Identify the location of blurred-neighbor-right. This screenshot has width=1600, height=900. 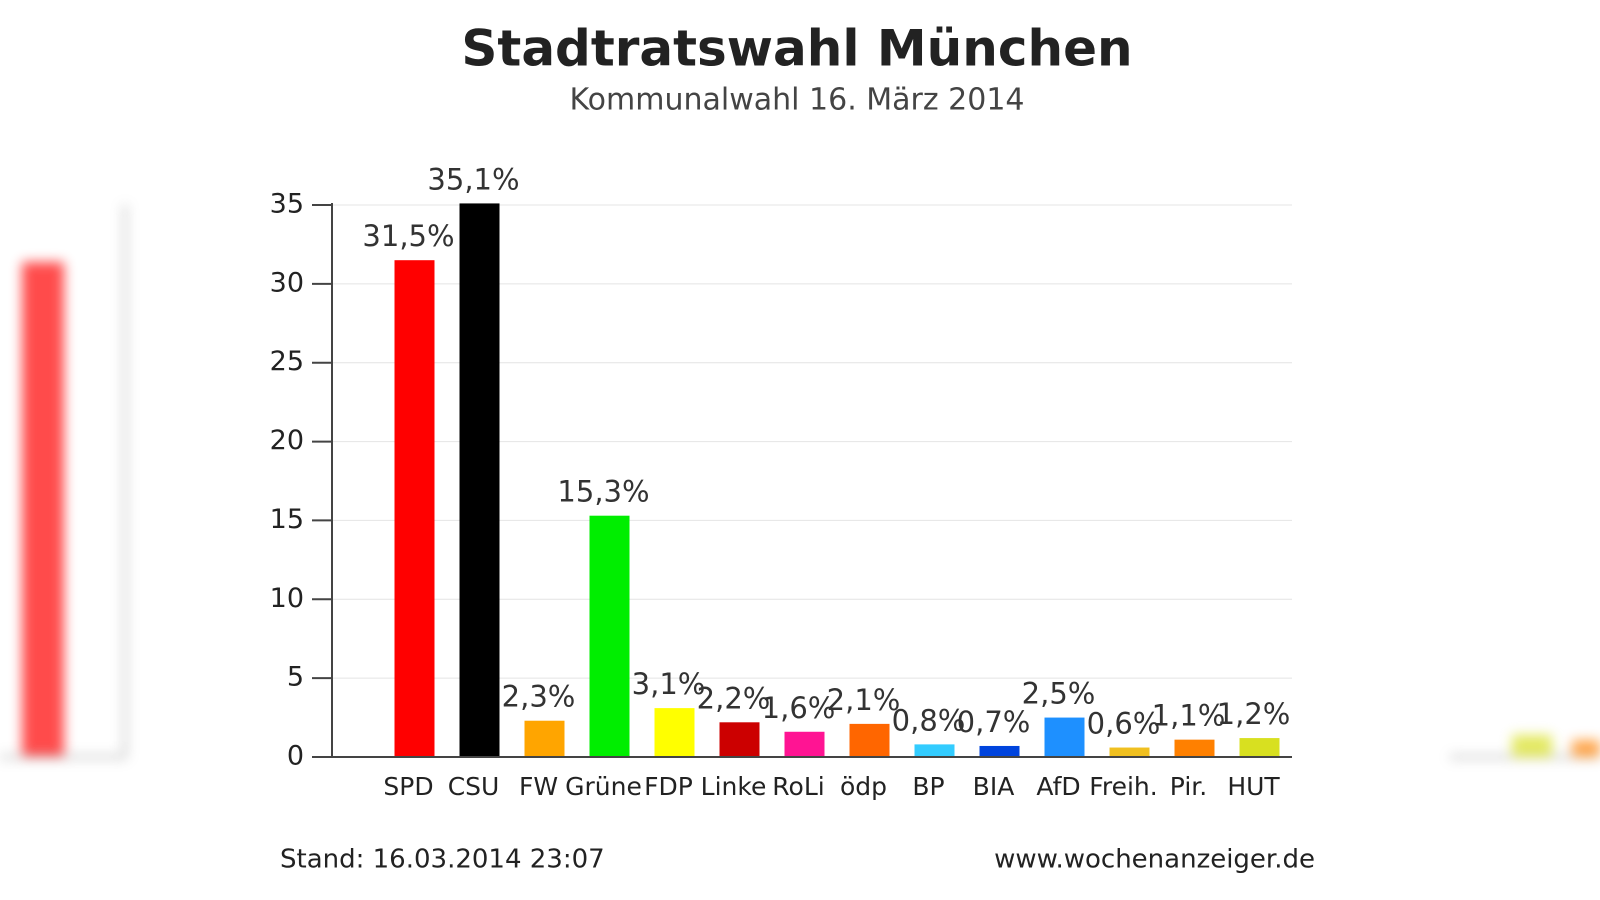
(1525, 747).